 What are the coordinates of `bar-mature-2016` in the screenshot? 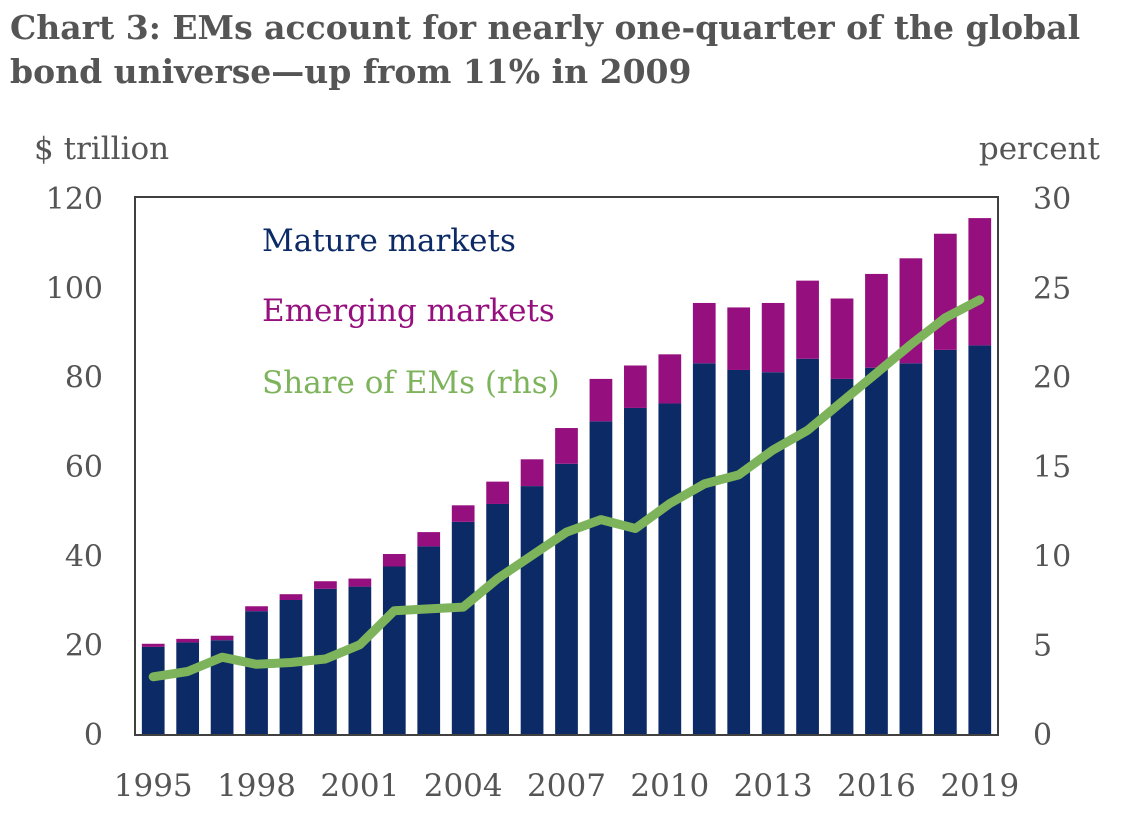 It's located at (876, 550).